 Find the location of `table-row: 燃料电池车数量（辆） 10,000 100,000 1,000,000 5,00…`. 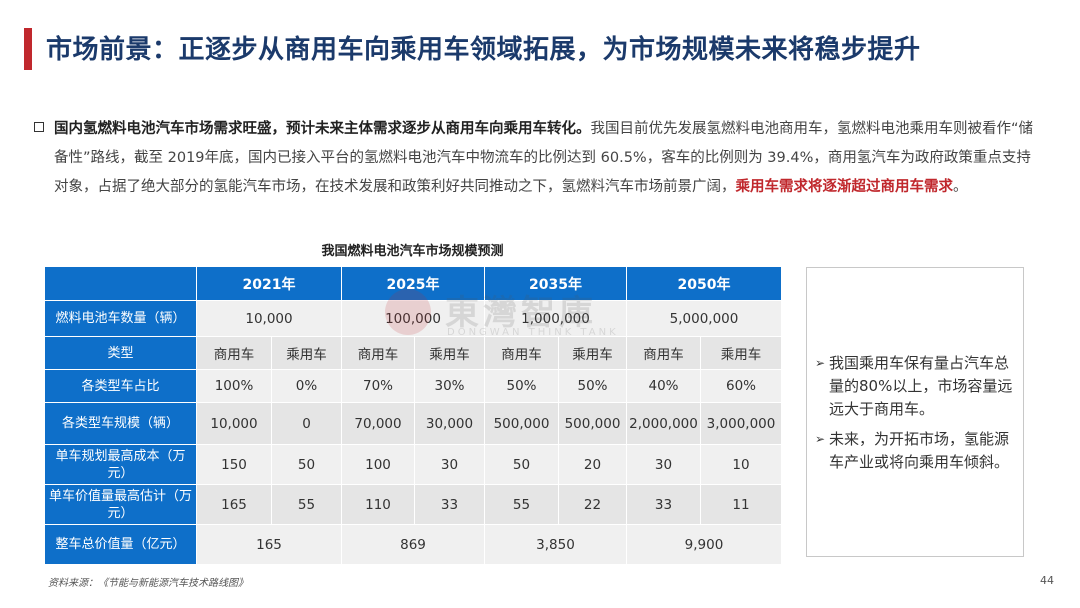

table-row: 燃料电池车数量（辆） 10,000 100,000 1,000,000 5,00… is located at coordinates (413, 318).